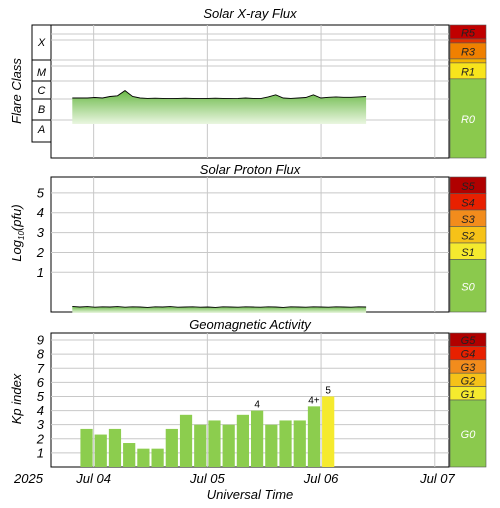 This screenshot has height=508, width=500. Describe the element at coordinates (468, 52) in the screenshot. I see `scale-label-r3: R3` at that location.